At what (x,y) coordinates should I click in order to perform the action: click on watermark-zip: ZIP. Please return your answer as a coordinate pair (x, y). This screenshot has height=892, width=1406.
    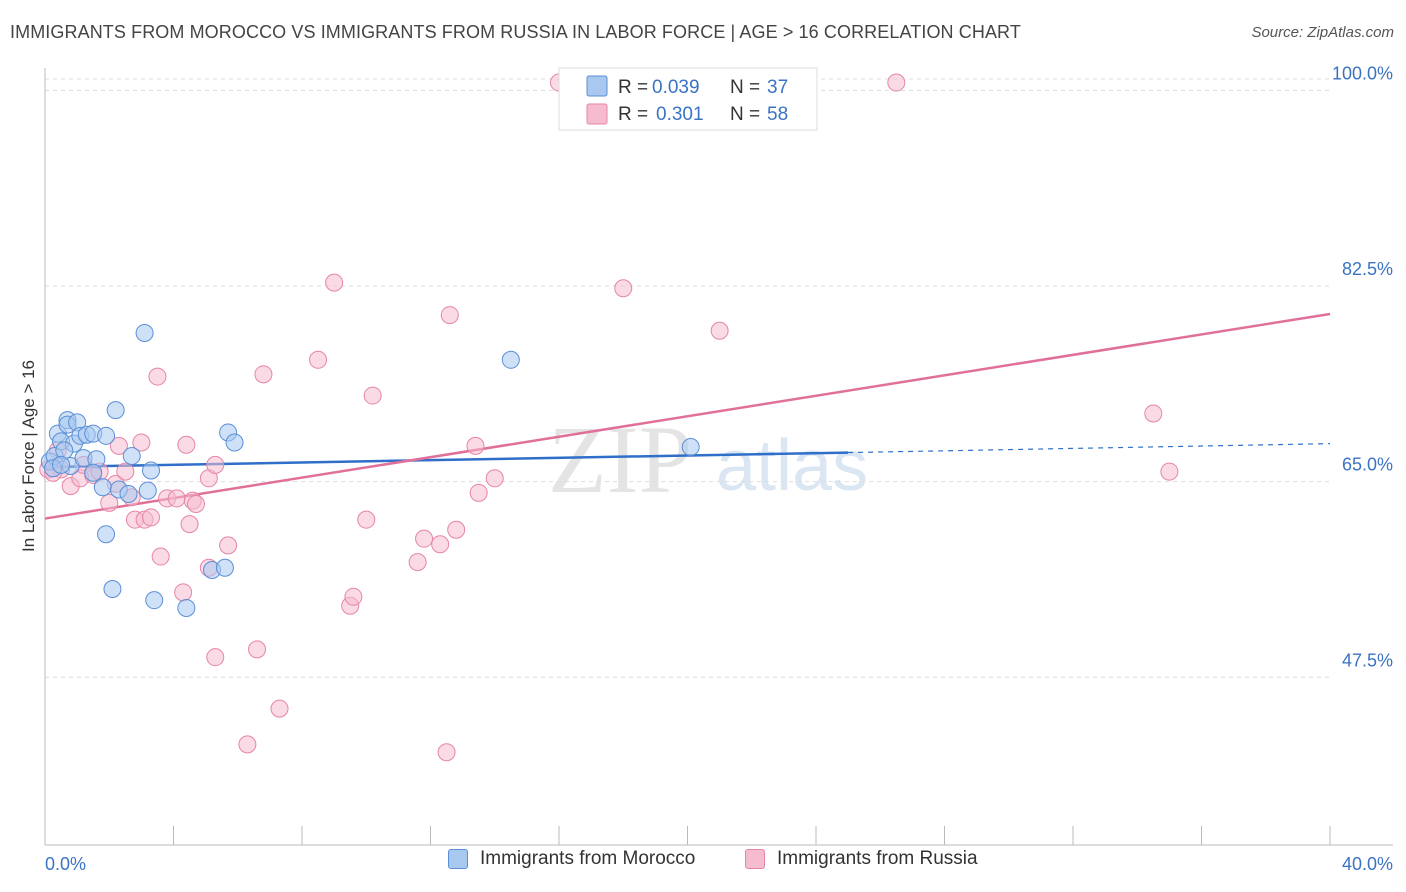
    Looking at the image, I should click on (620, 459).